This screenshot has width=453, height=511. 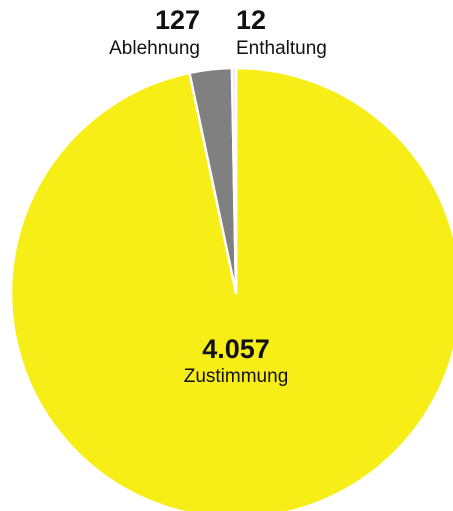 I want to click on pie-slice, so click(x=234, y=180).